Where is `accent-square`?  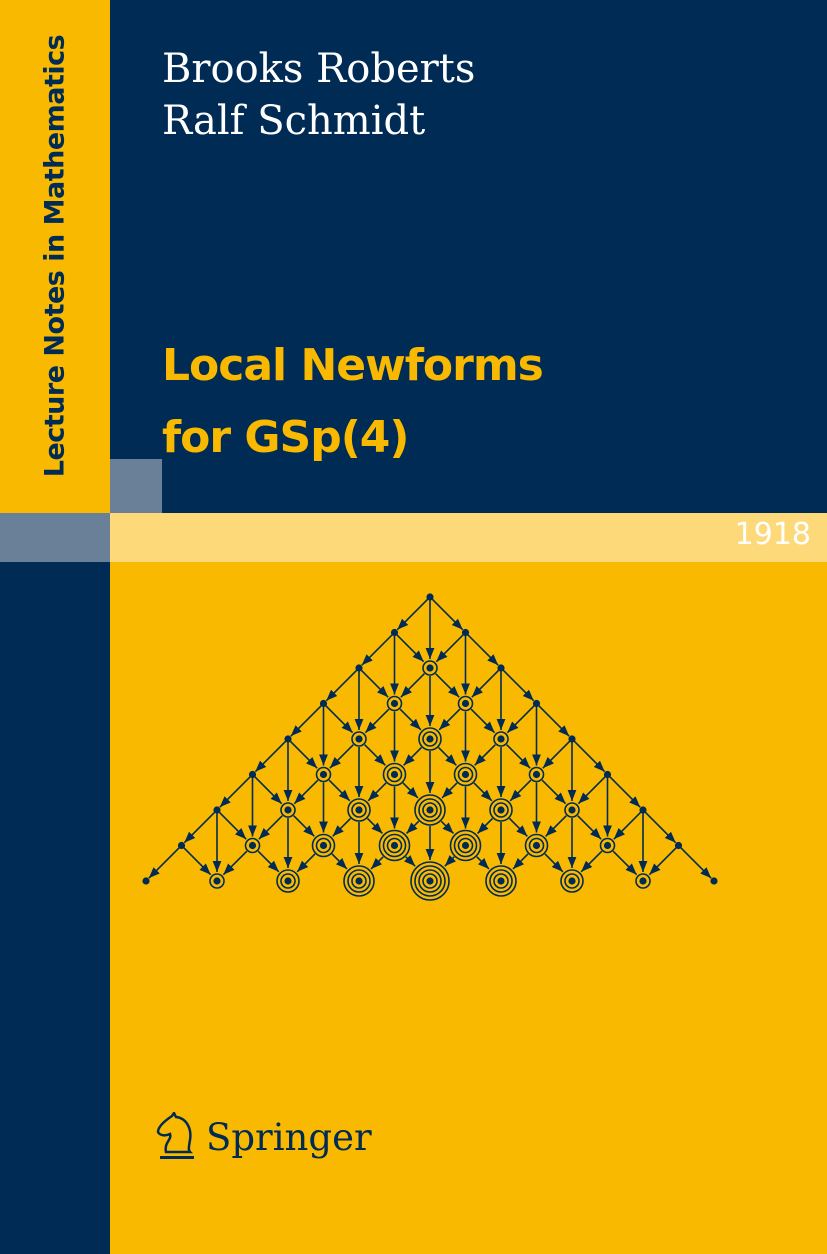 accent-square is located at coordinates (136, 486).